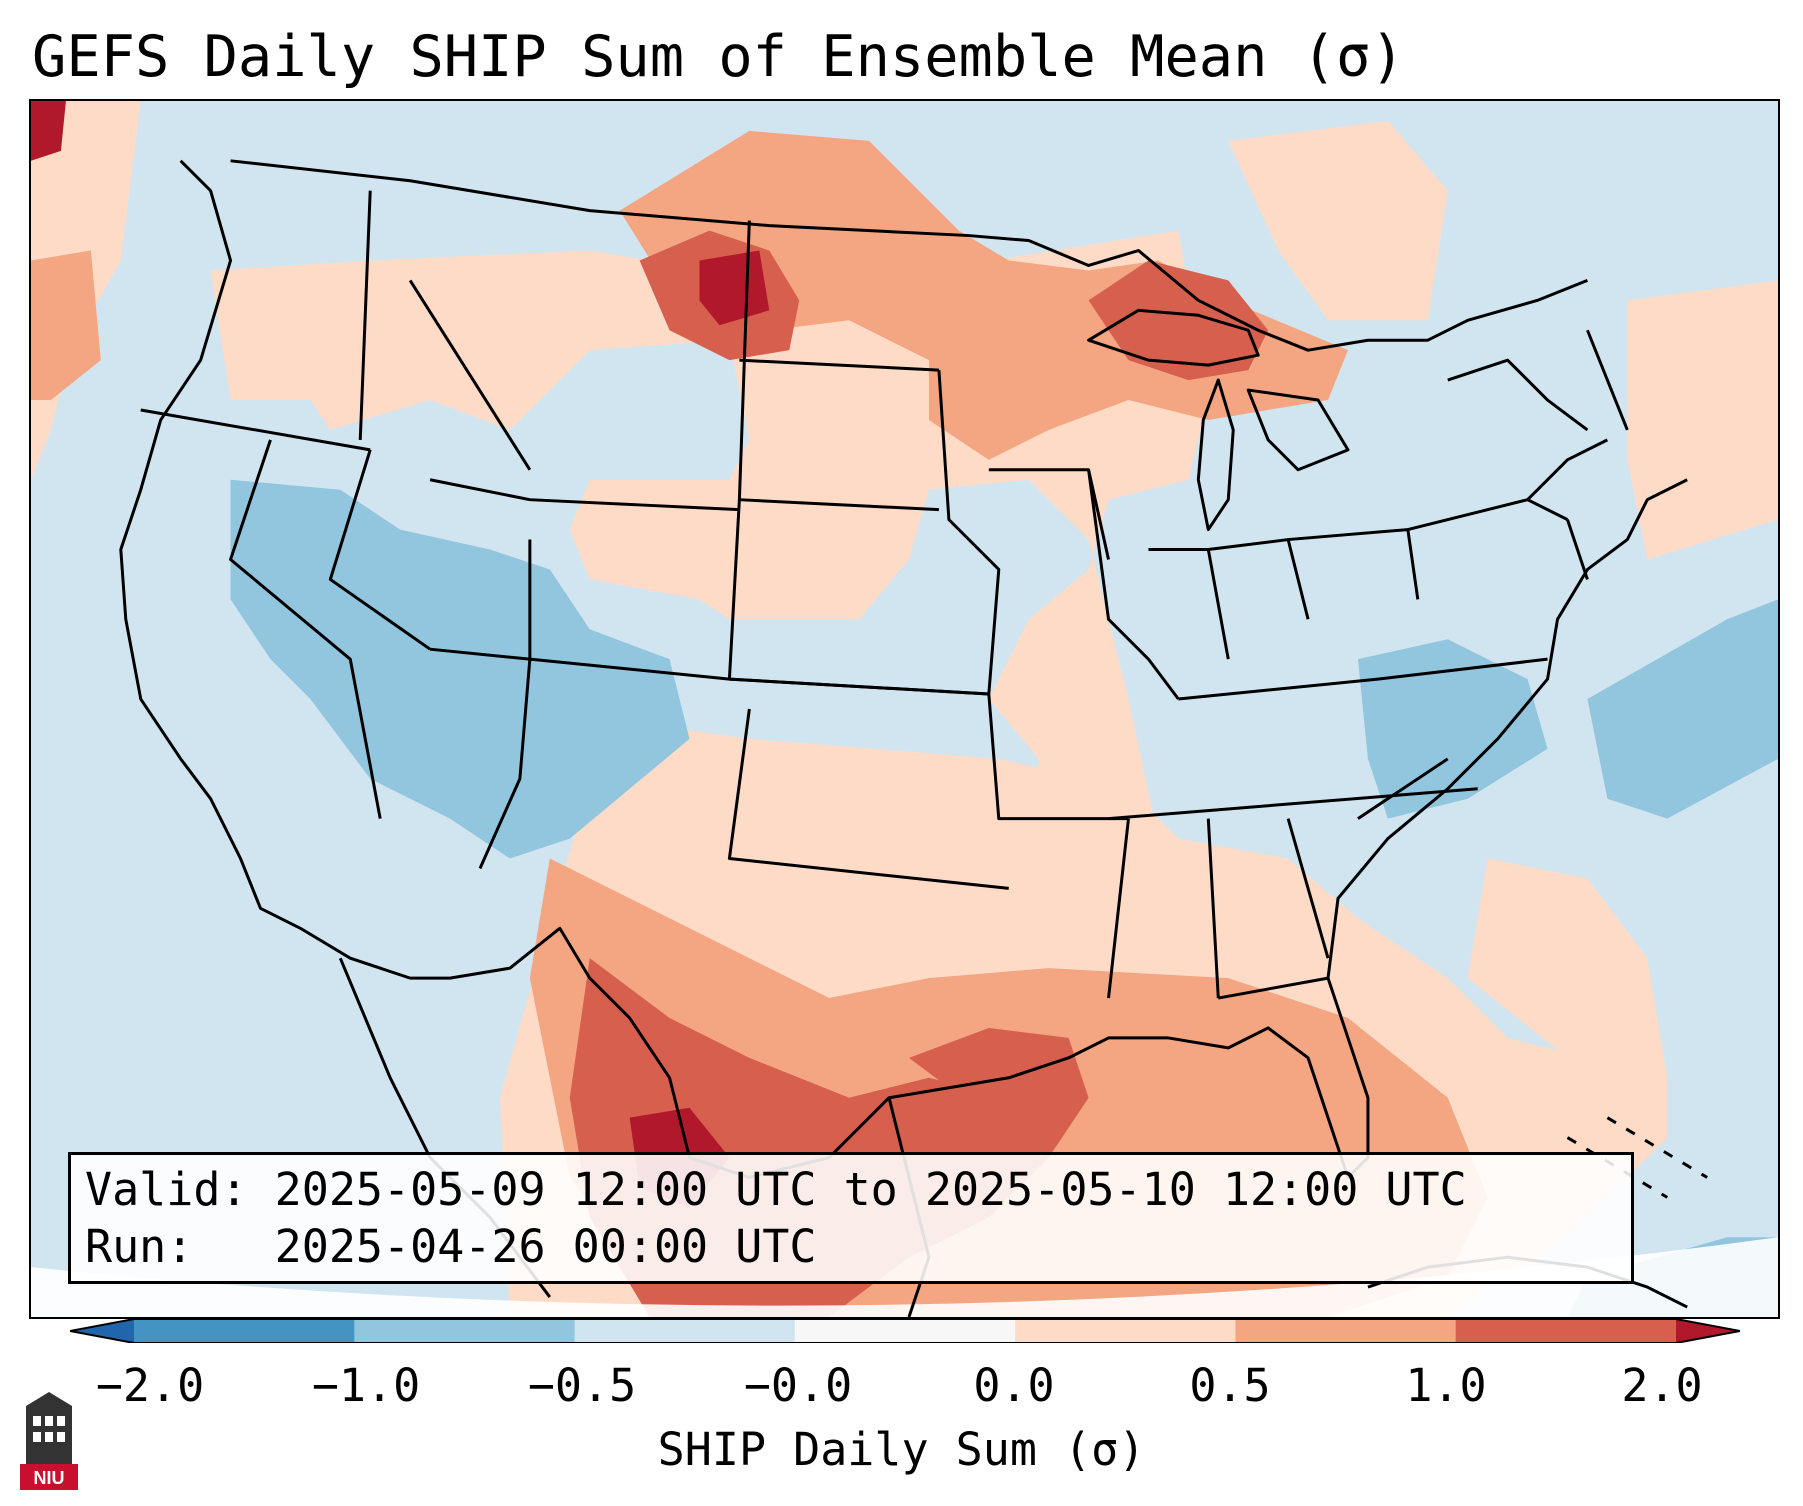 This screenshot has height=1506, width=1803. I want to click on colorbar-tick-label: −1.0, so click(366, 1385).